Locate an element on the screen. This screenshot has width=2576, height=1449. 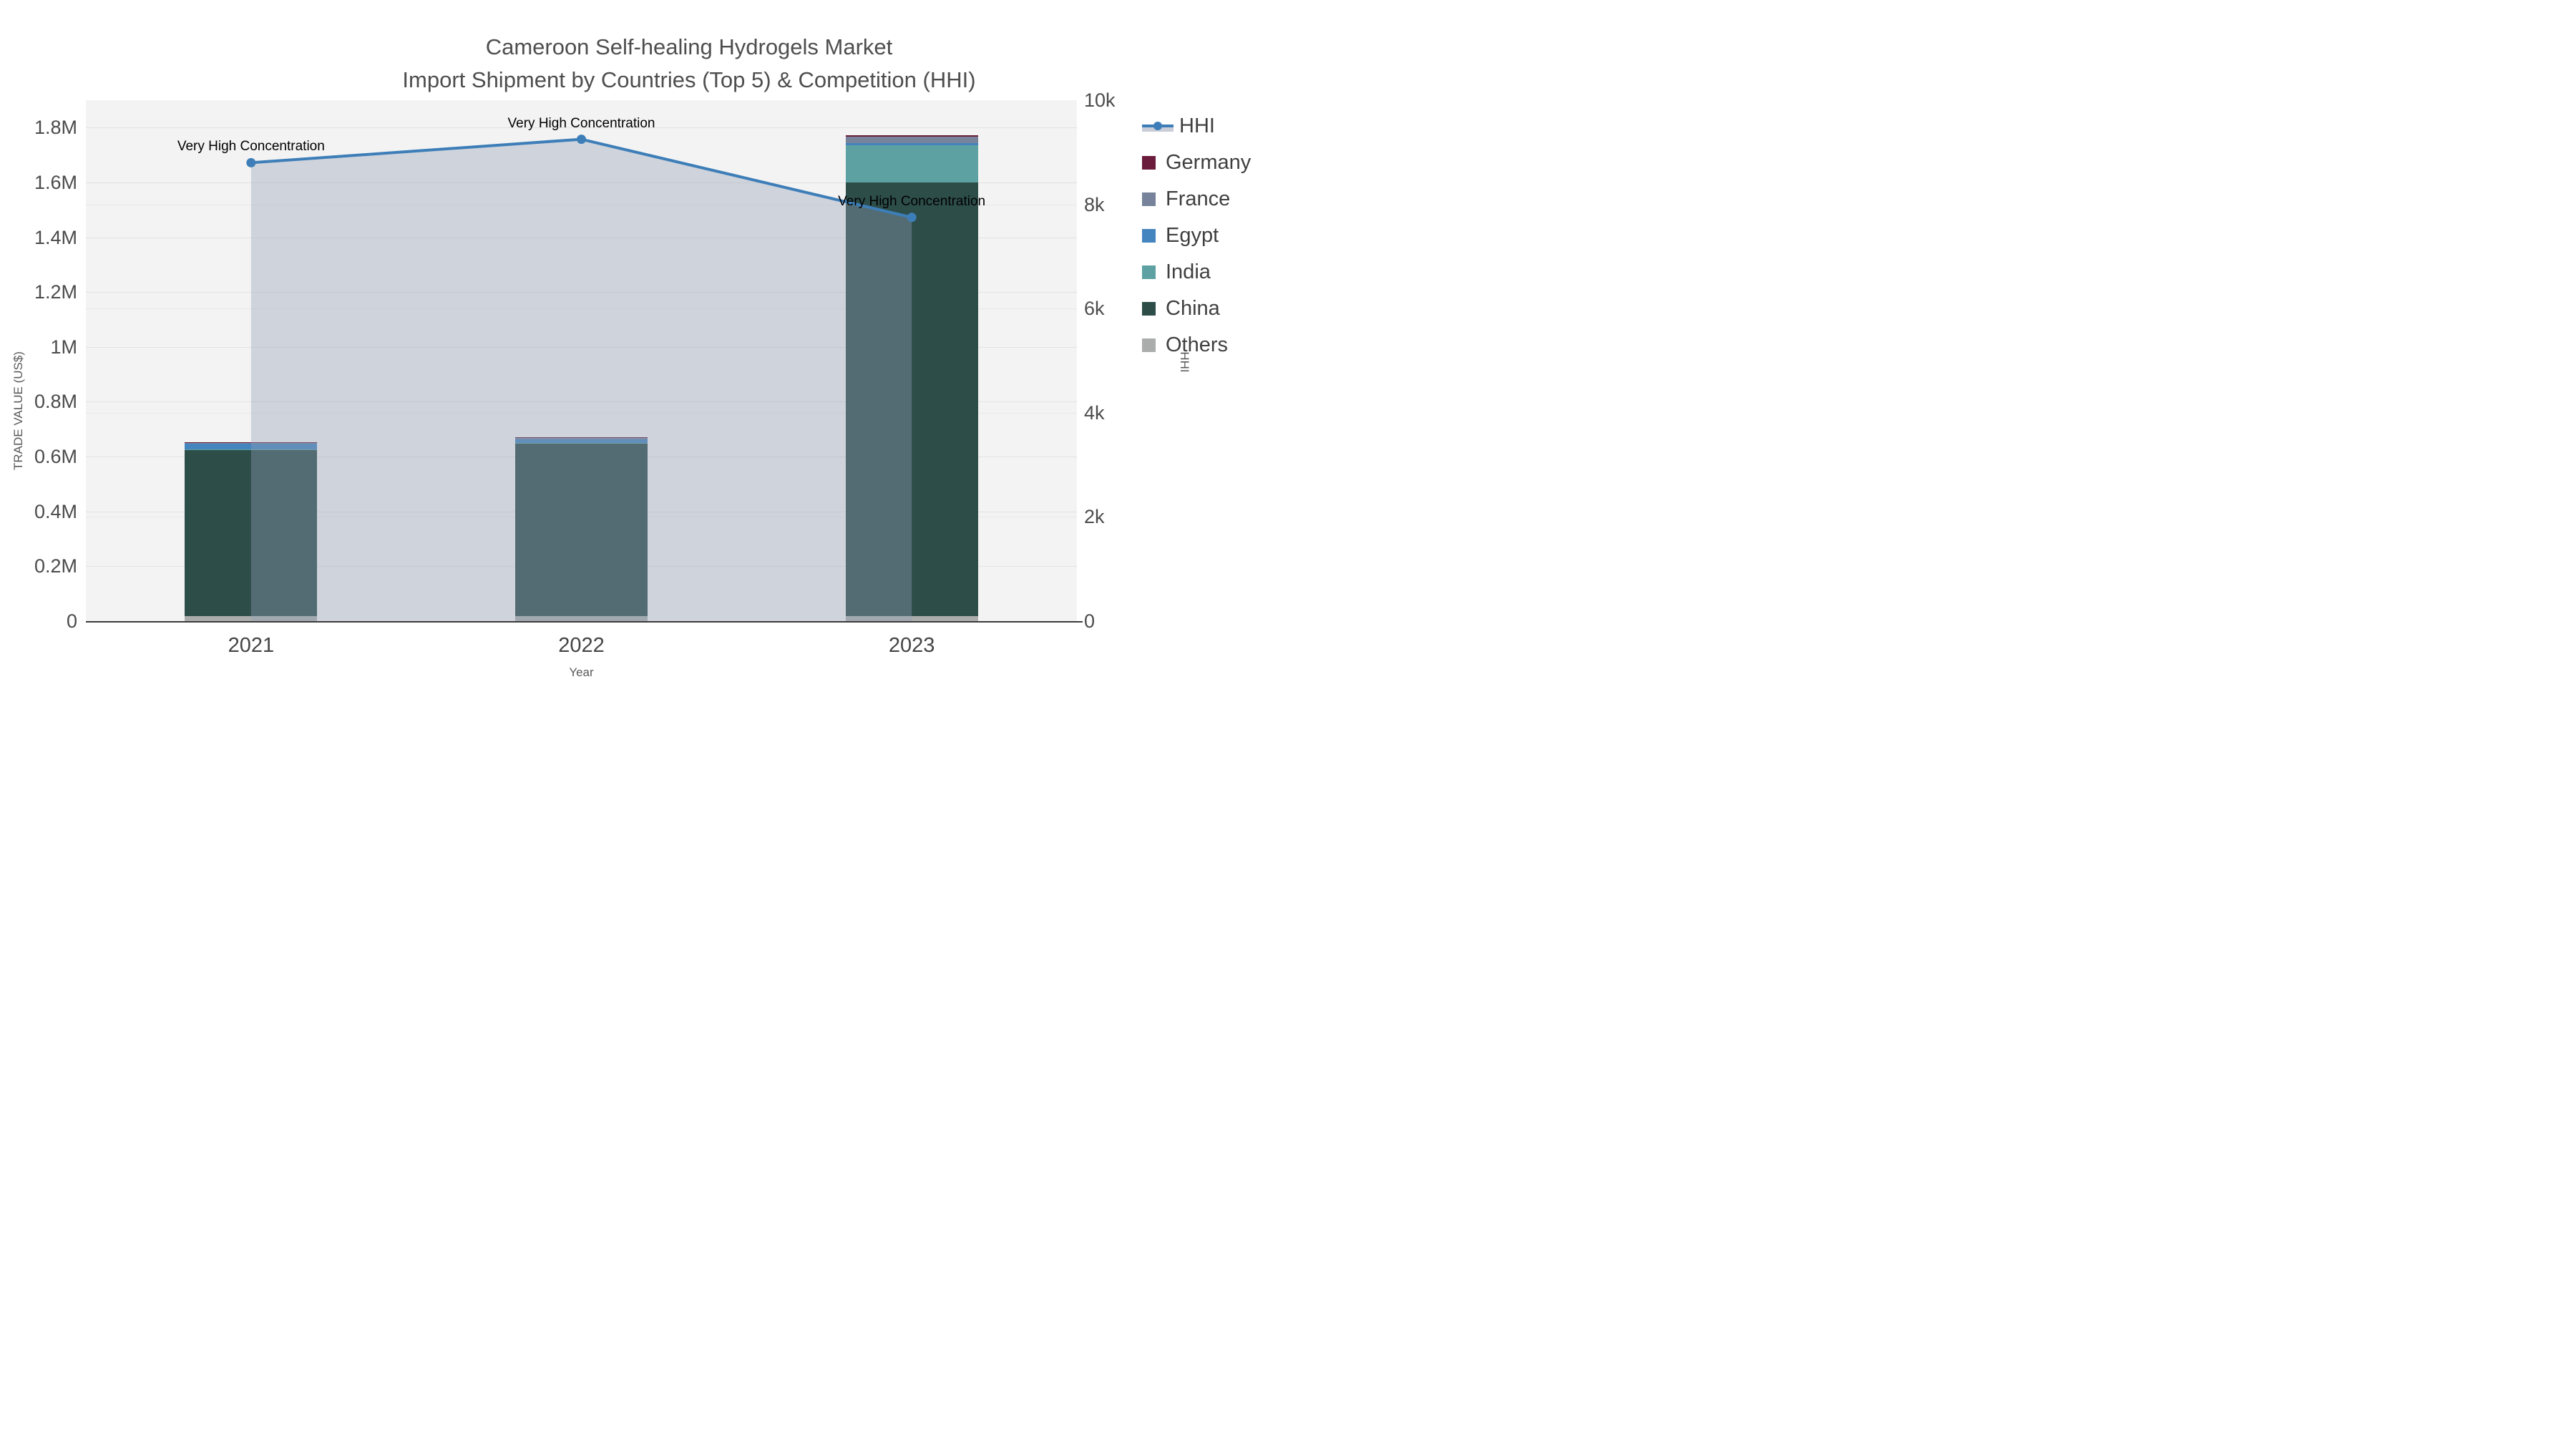
x-tick-2021: 2021 is located at coordinates (251, 645).